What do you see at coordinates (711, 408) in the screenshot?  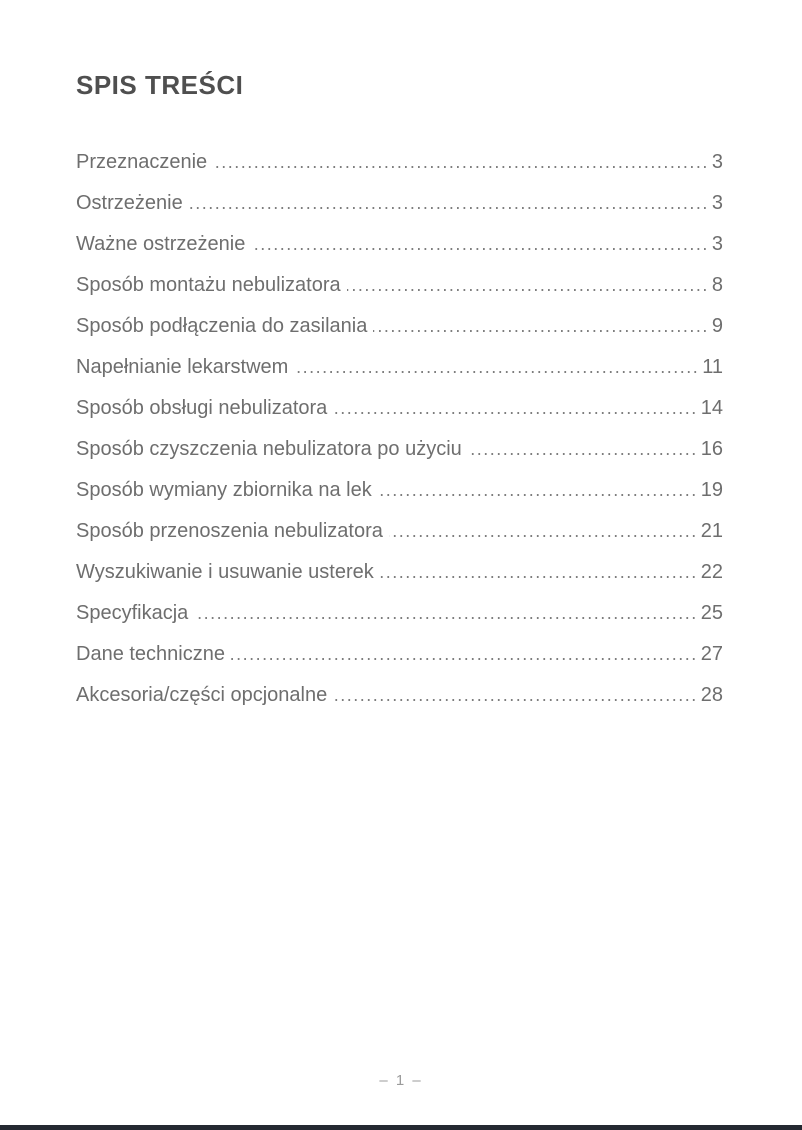 I see `toc-entry-page-number: 14` at bounding box center [711, 408].